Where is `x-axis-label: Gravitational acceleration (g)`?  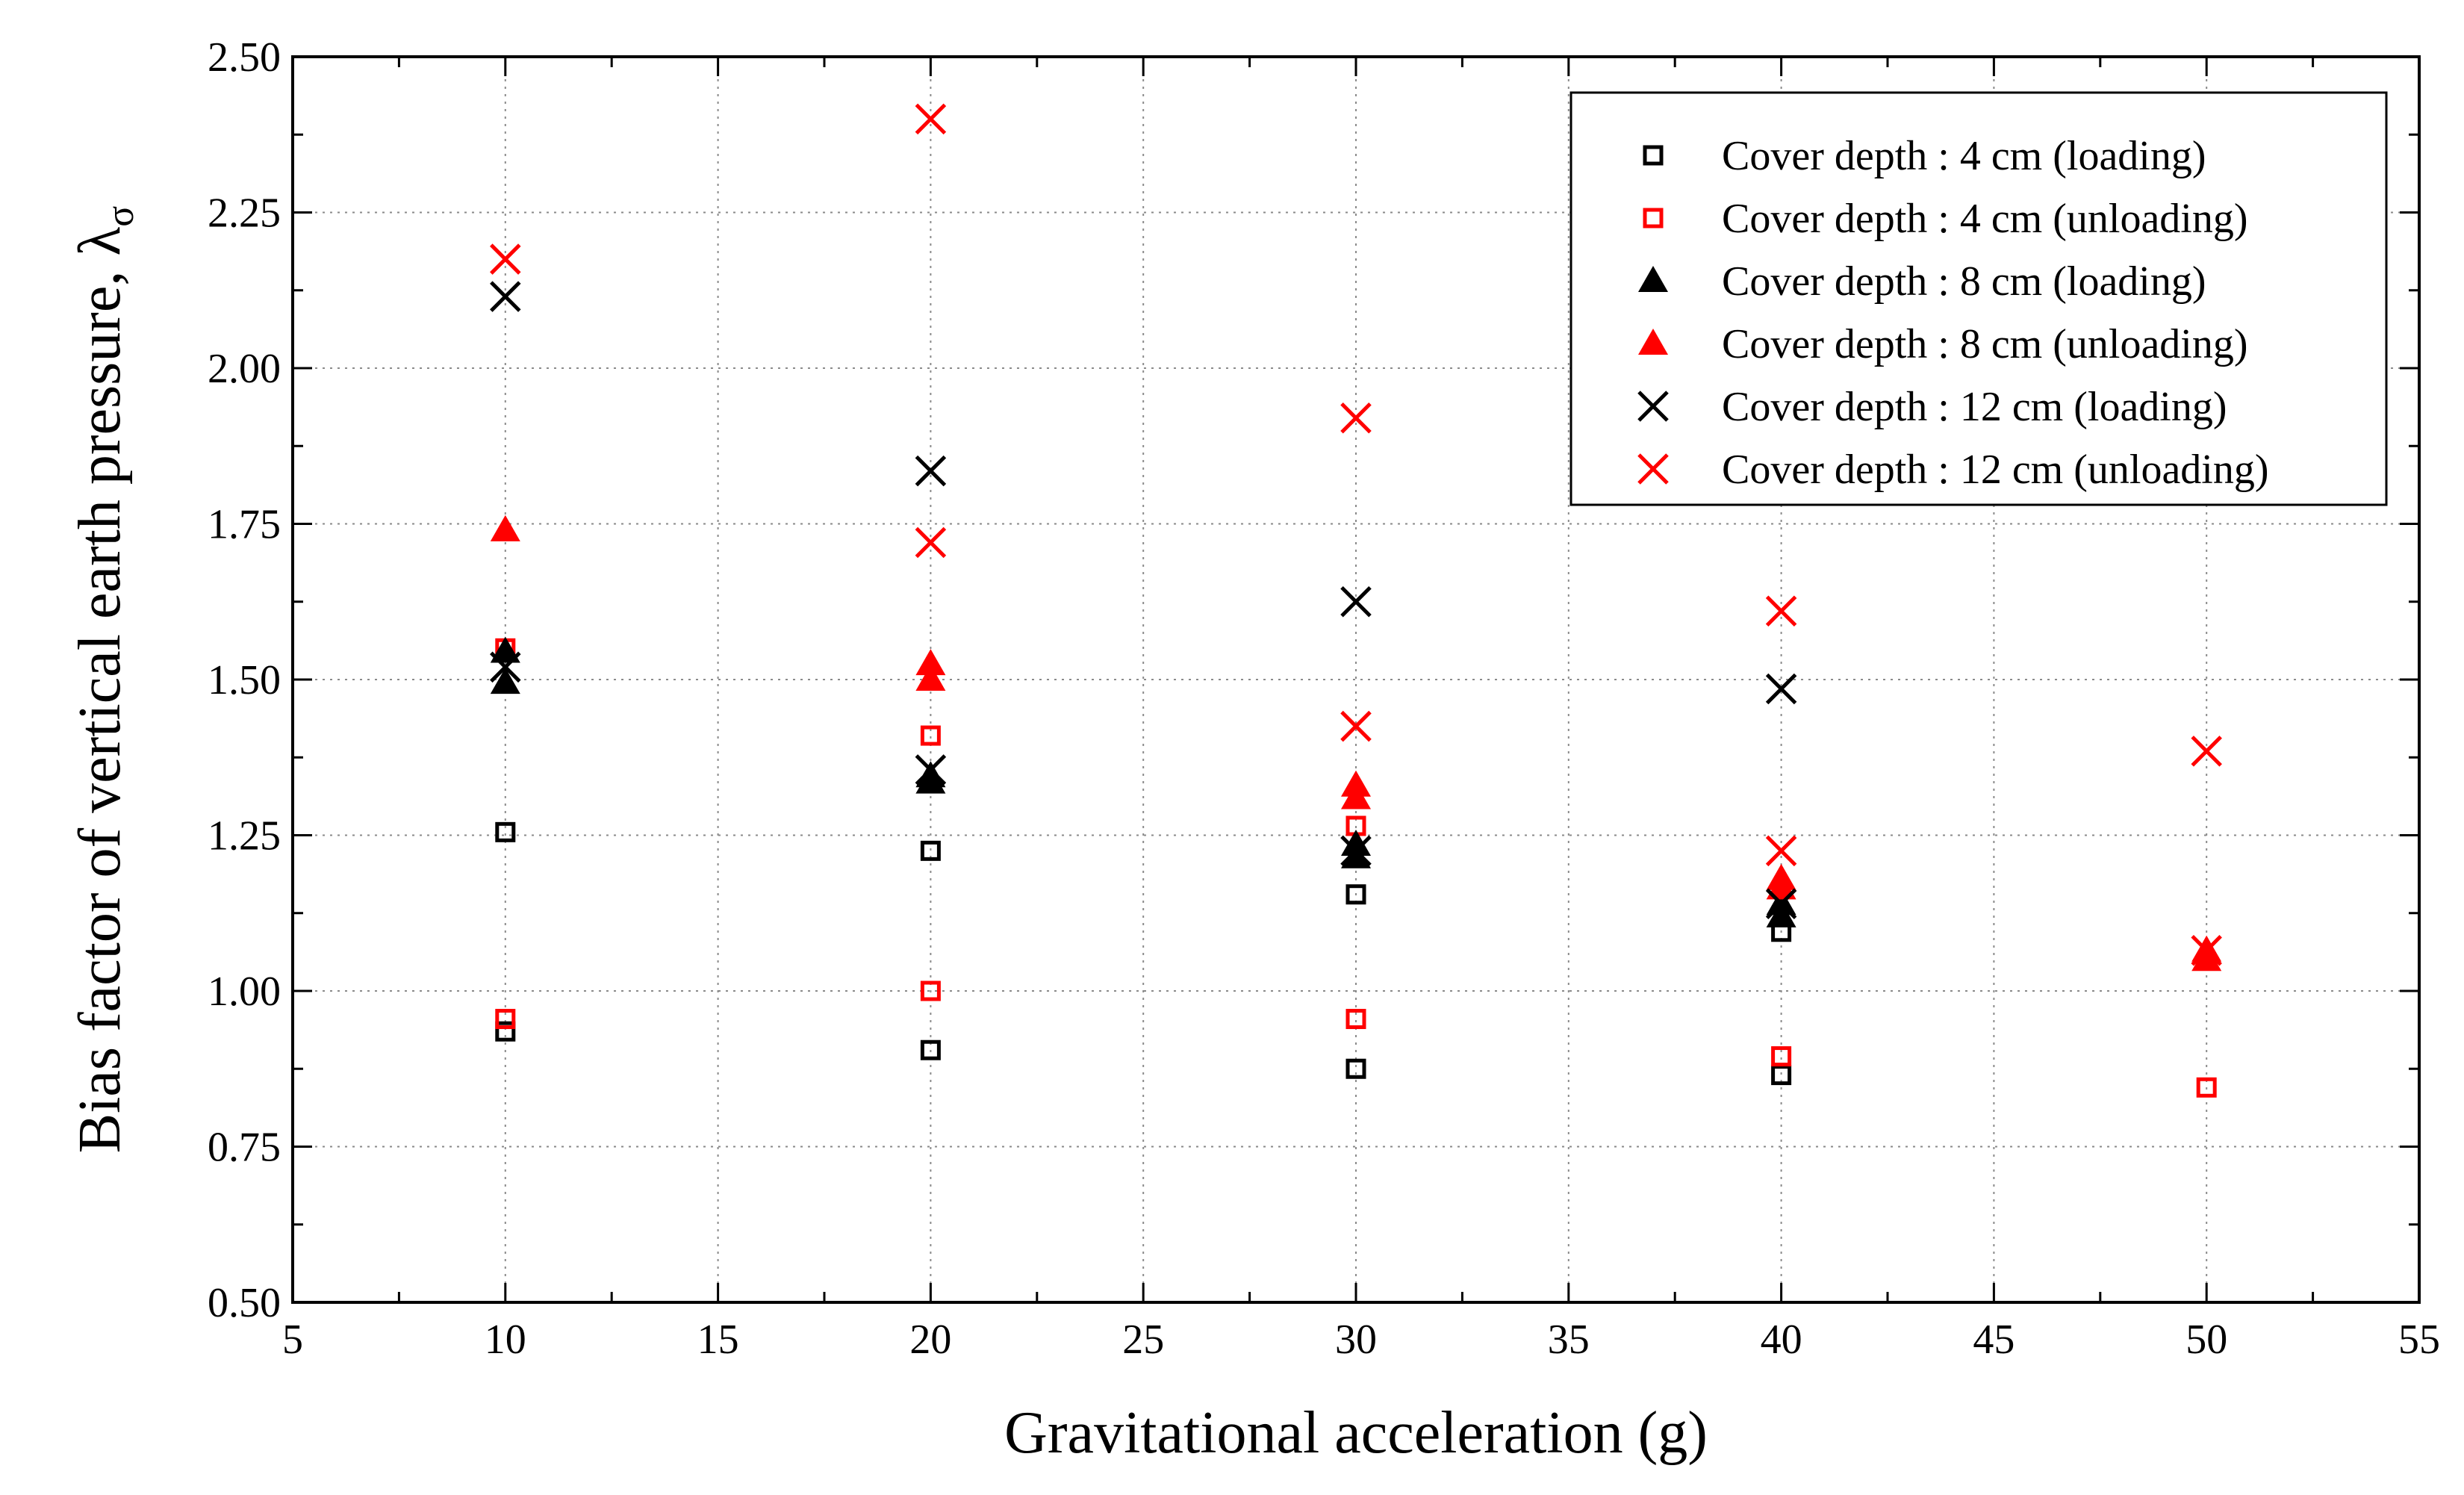 x-axis-label: Gravitational acceleration (g) is located at coordinates (1356, 1433).